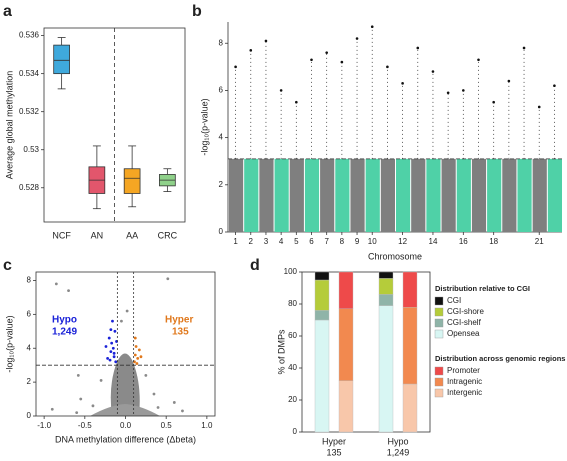 Image resolution: width=567 pixels, height=461 pixels. I want to click on y-tick-label: 6, so click(29, 313).